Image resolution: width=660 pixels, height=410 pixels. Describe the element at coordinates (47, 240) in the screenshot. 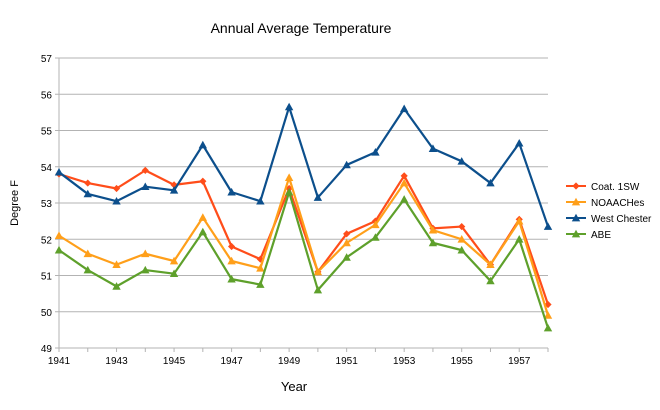

I see `y-tick-label: 52` at that location.